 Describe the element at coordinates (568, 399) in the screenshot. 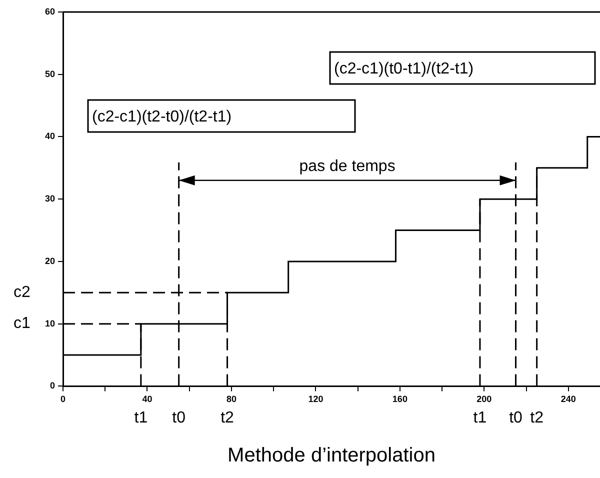

I see `x-tick-label: 240` at that location.